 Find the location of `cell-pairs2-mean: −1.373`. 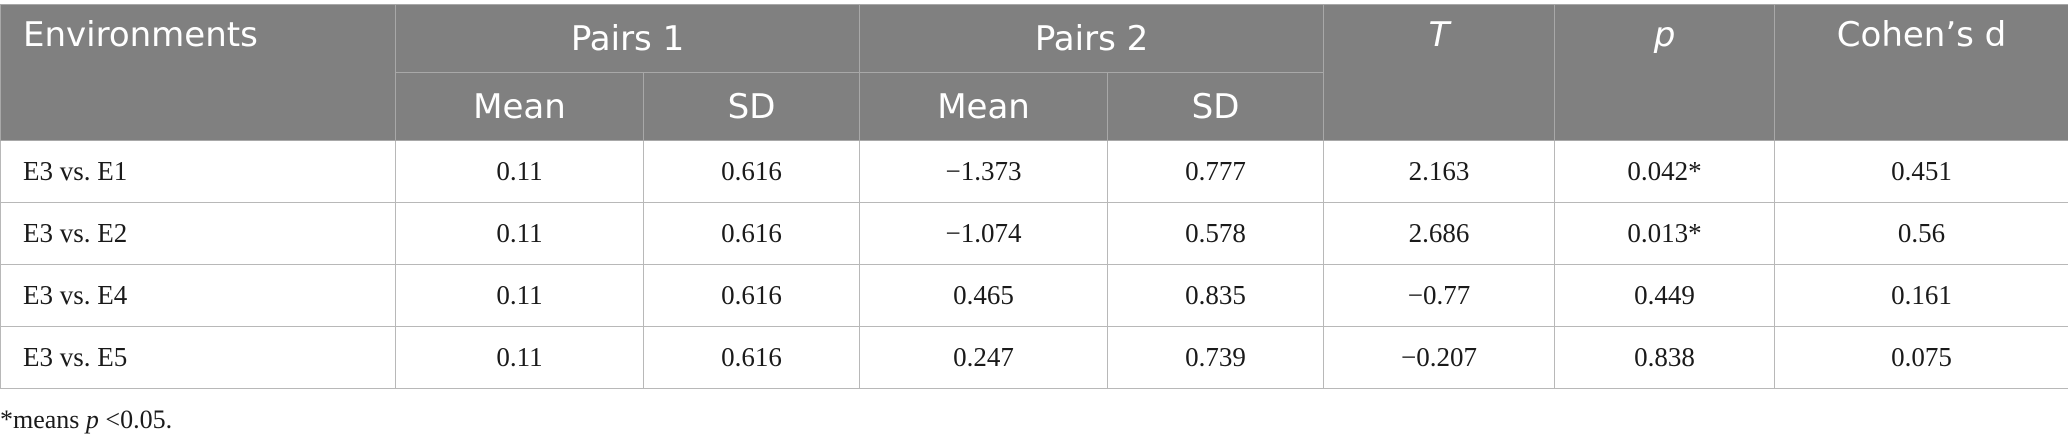

cell-pairs2-mean: −1.373 is located at coordinates (984, 171).